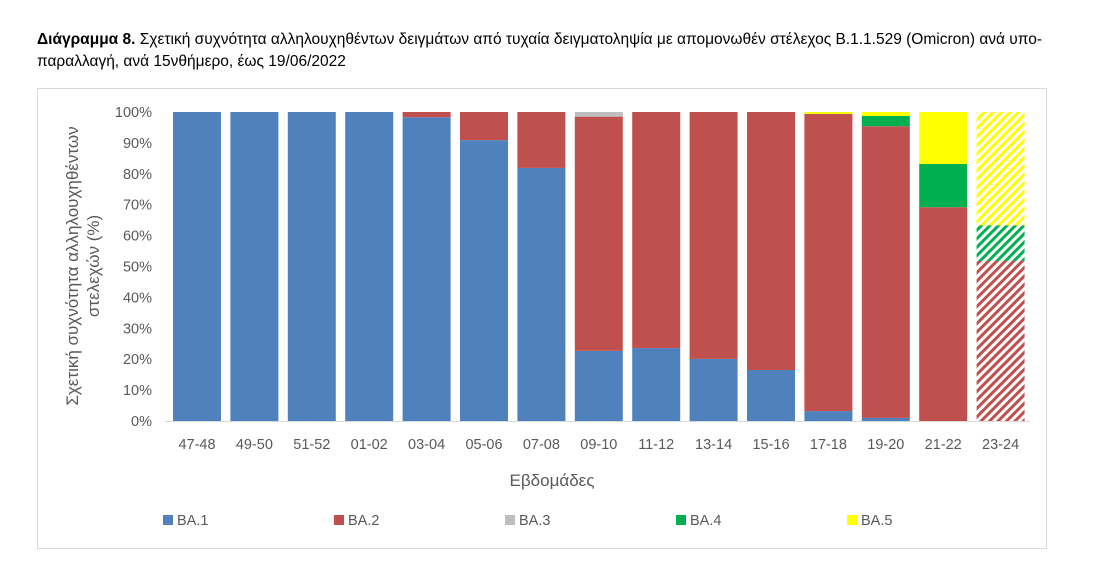  Describe the element at coordinates (552, 480) in the screenshot. I see `x-axis-title: Εβδομάδες` at that location.